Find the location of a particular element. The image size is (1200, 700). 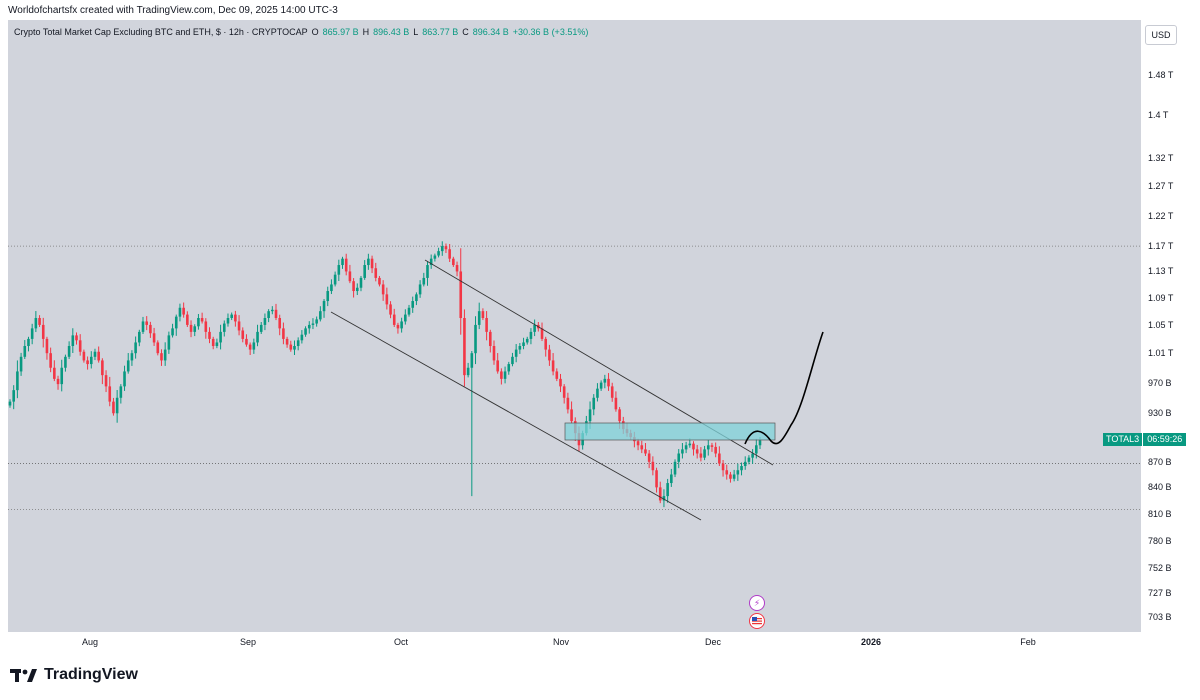

price-axis-tick: 870 B is located at coordinates (1160, 461).